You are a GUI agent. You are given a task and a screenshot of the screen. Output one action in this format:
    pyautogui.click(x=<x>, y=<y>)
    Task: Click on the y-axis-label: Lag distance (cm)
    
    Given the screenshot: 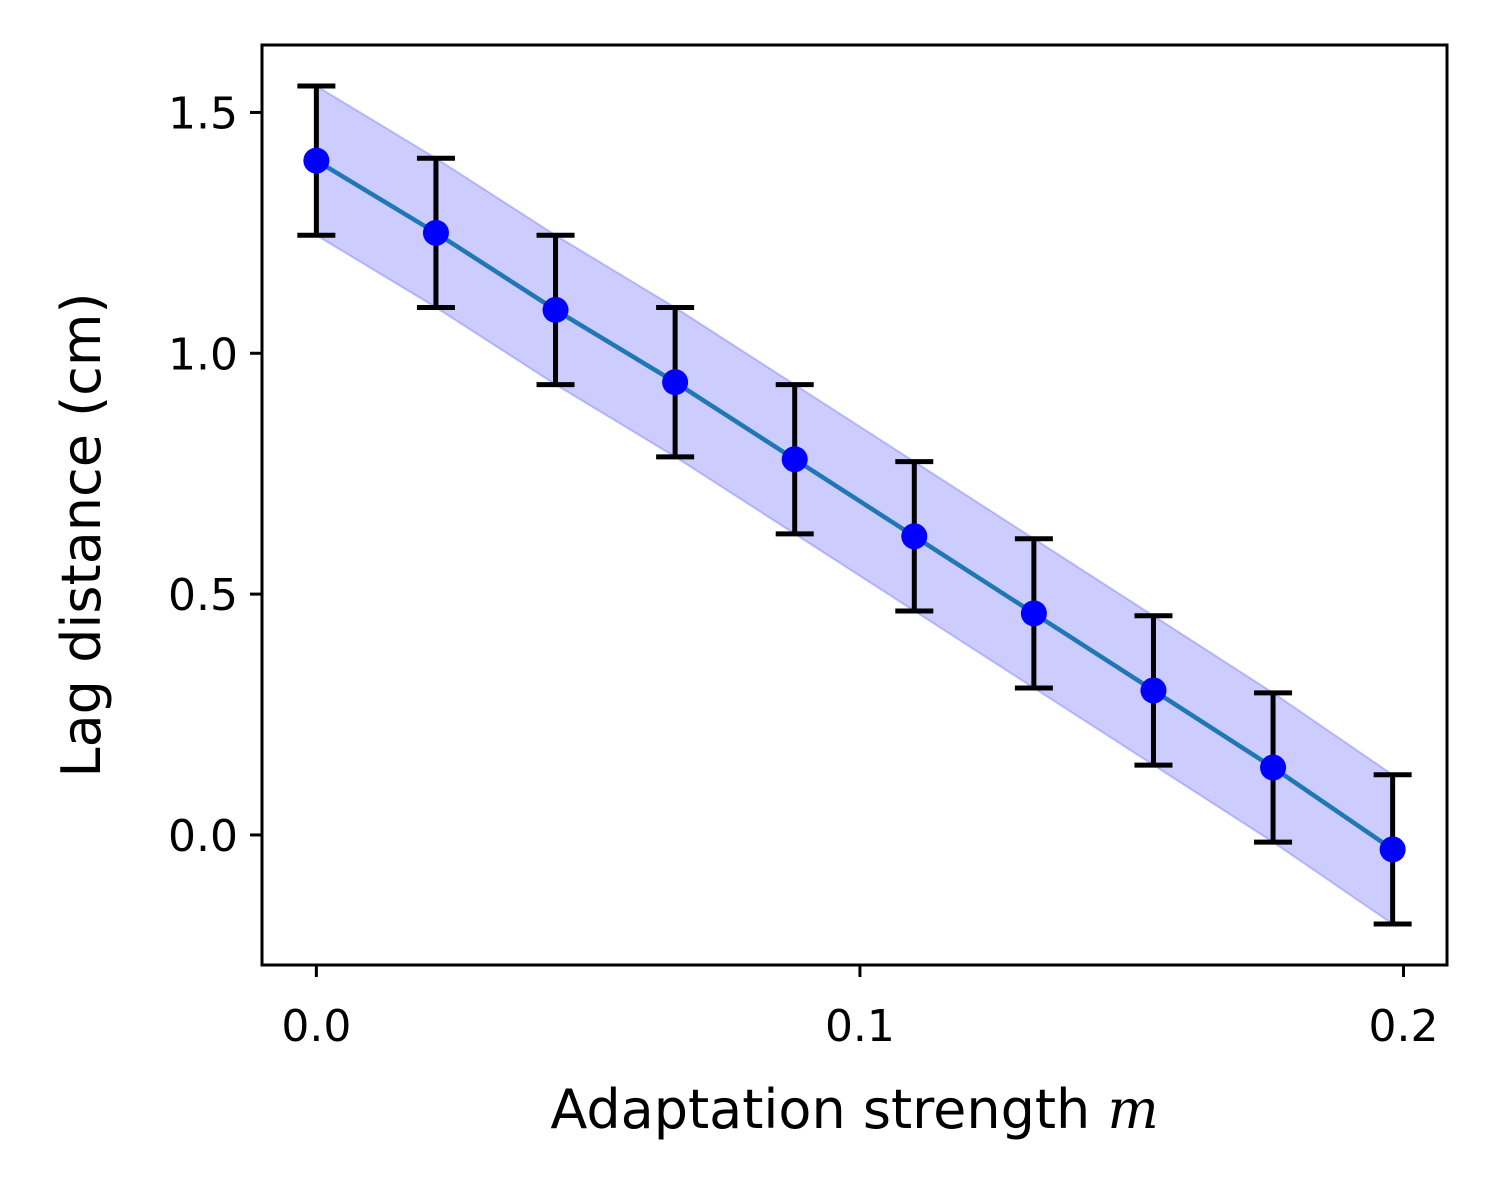 What is the action you would take?
    pyautogui.click(x=81, y=534)
    